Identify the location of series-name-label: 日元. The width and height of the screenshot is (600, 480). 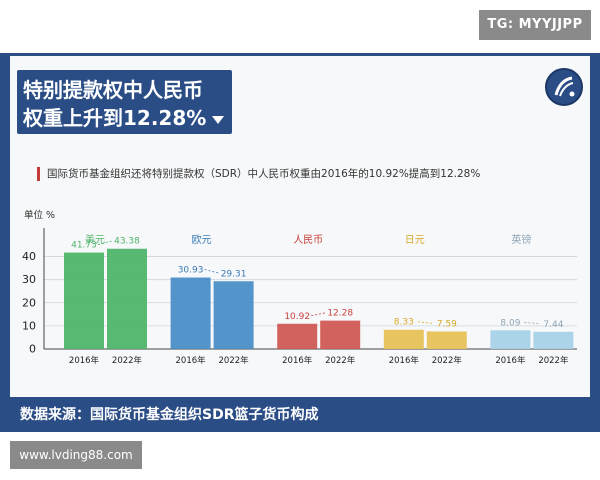
(415, 240).